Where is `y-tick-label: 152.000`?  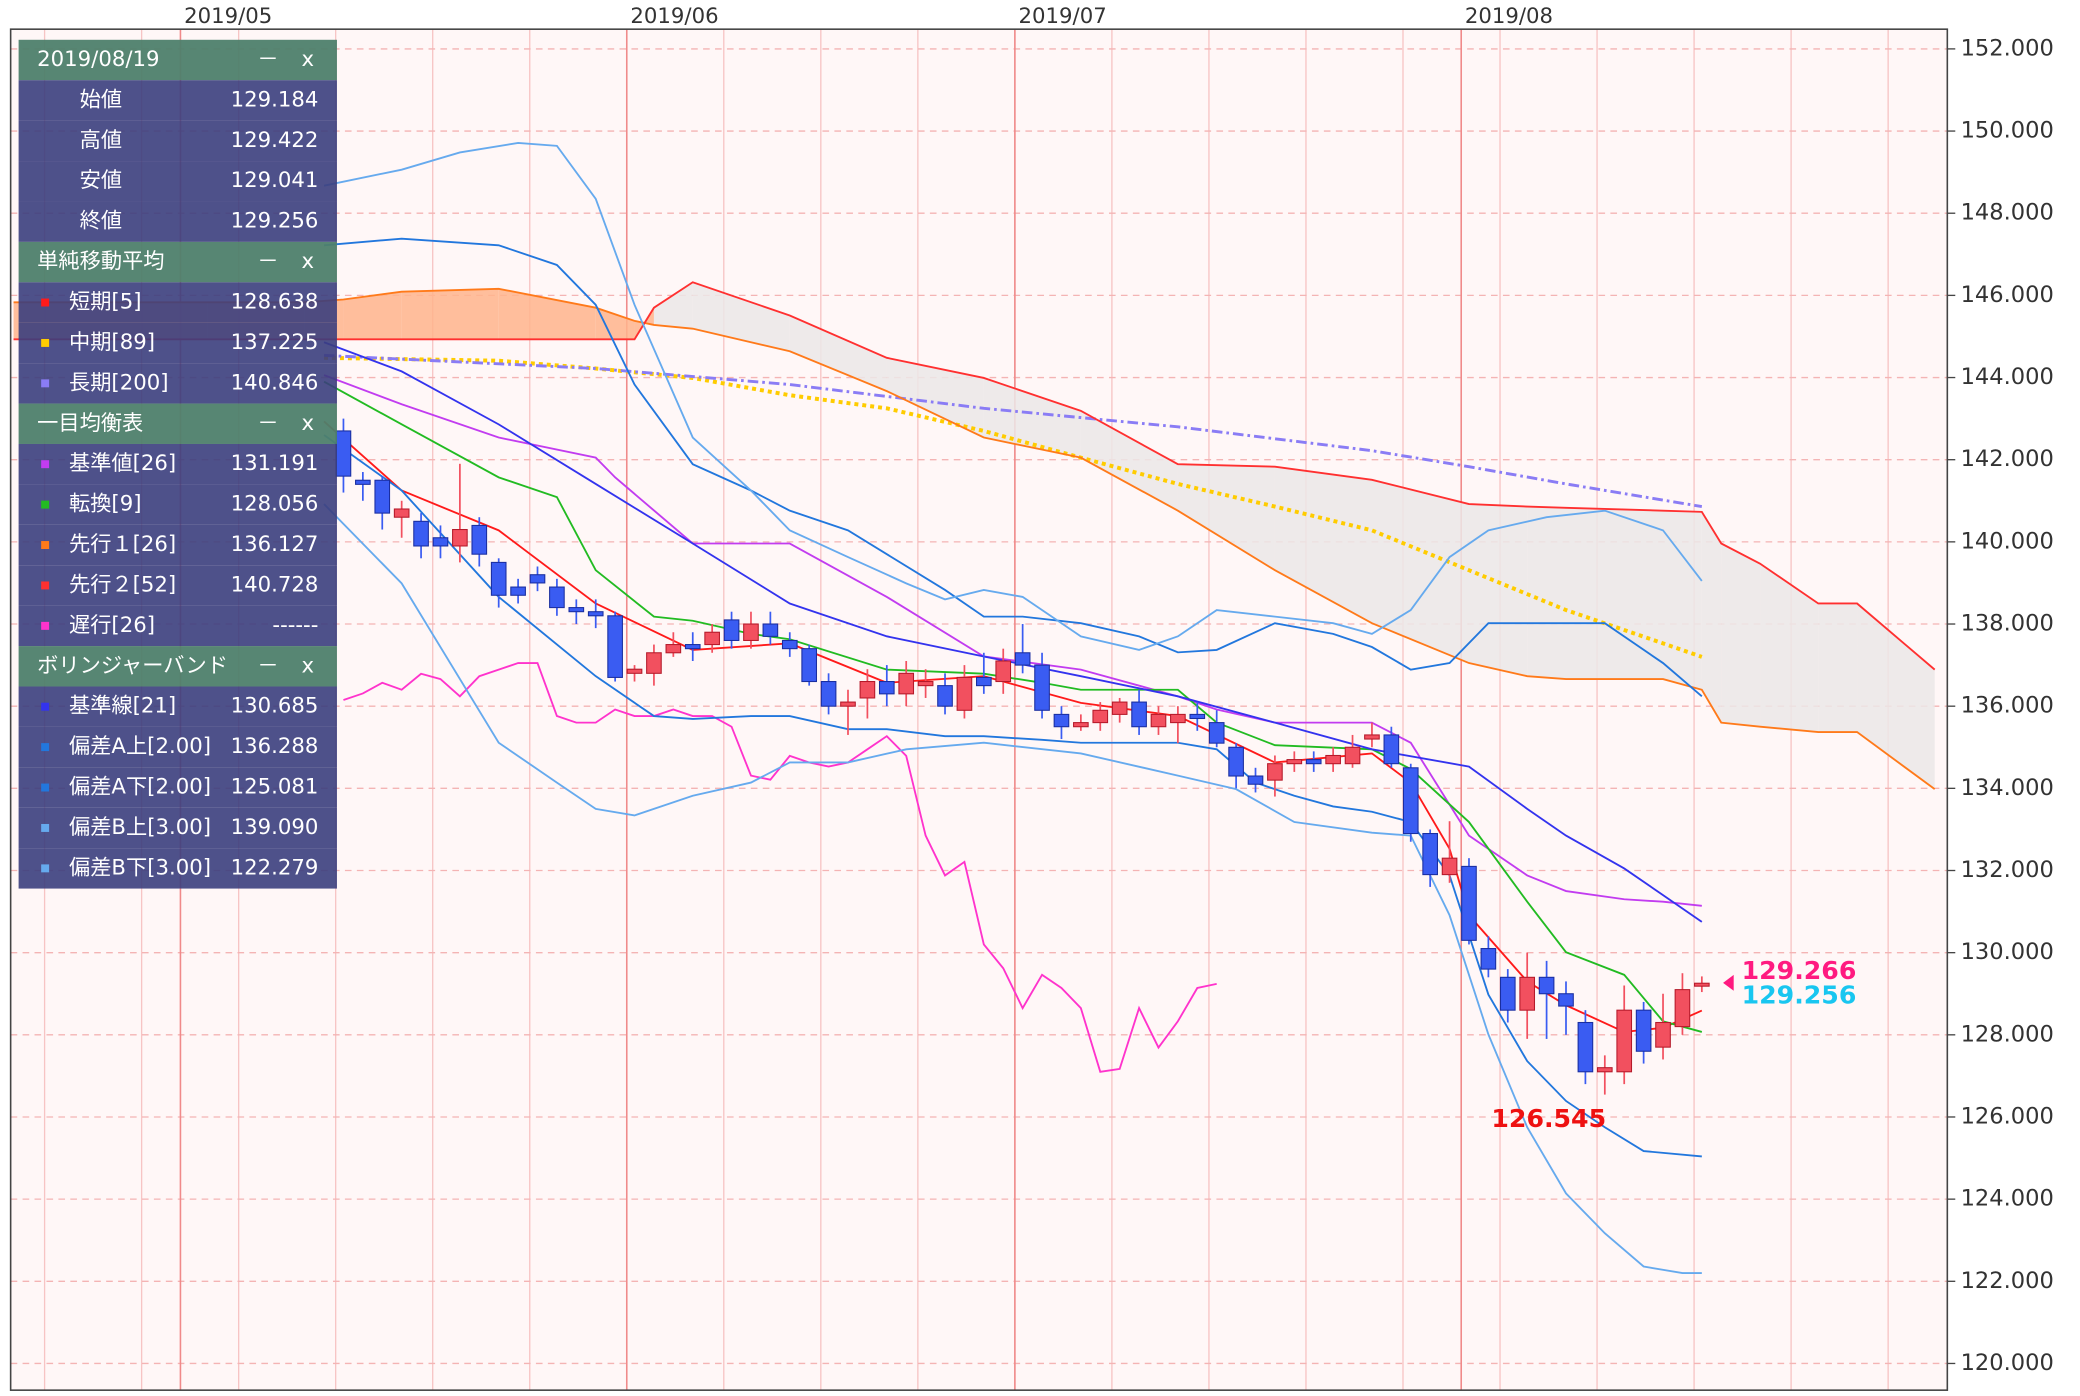 y-tick-label: 152.000 is located at coordinates (2007, 48).